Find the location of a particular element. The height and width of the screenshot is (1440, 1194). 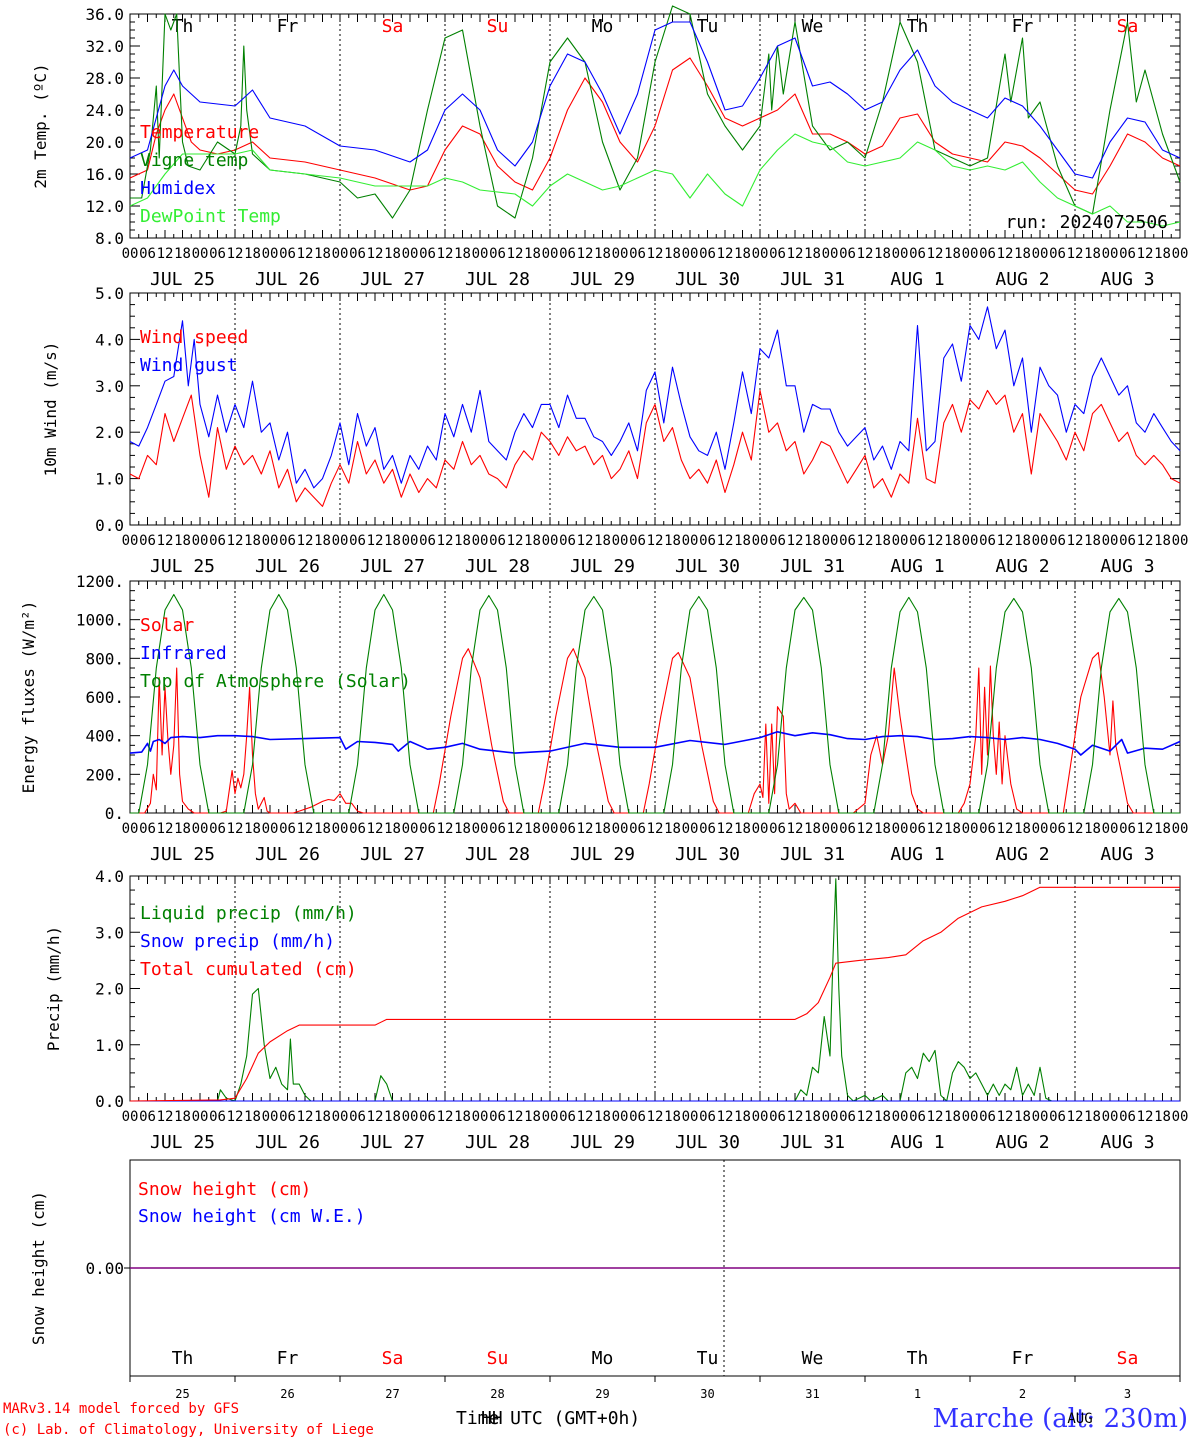

legend-entry: Humidex is located at coordinates (178, 188).